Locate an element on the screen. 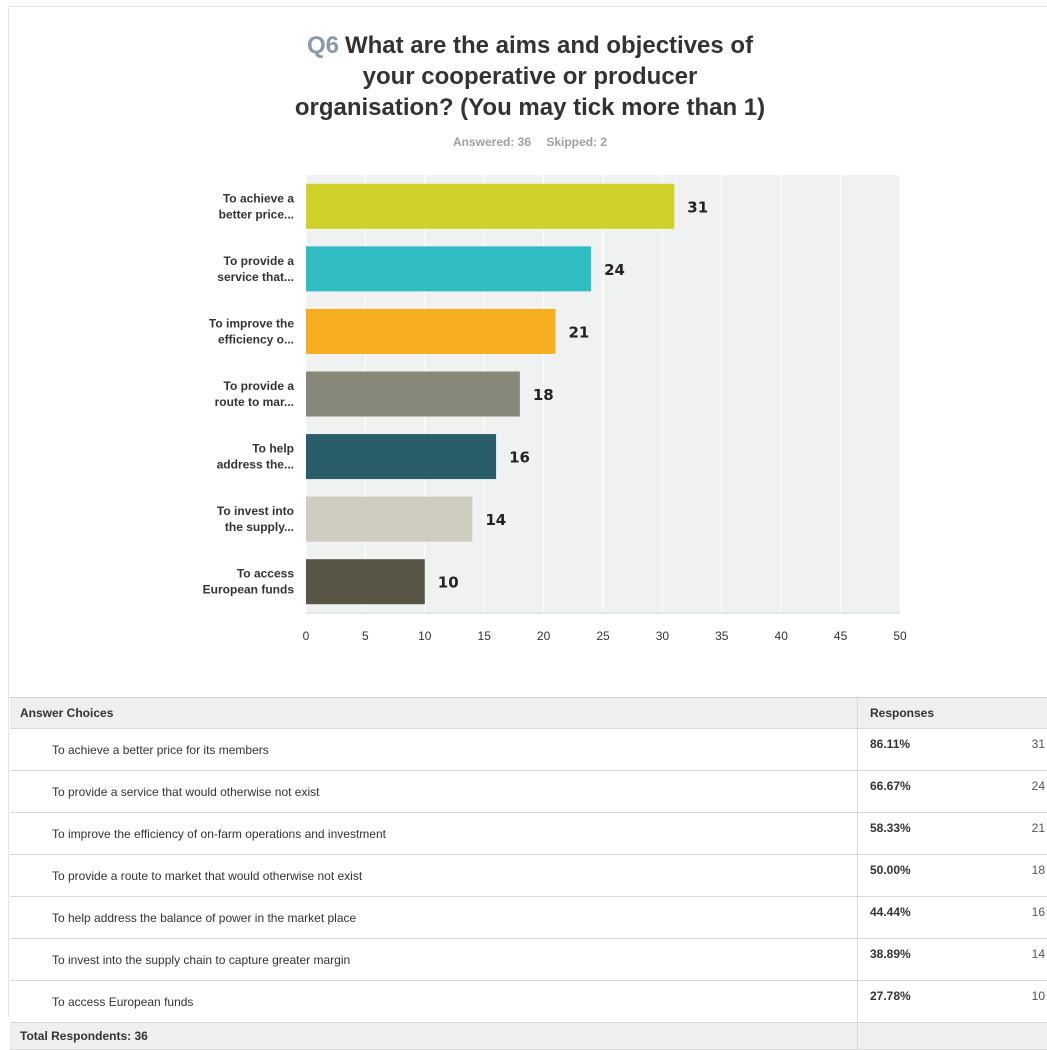 This screenshot has width=1047, height=1050. response-percent-cell: 38.89% is located at coordinates (934, 960).